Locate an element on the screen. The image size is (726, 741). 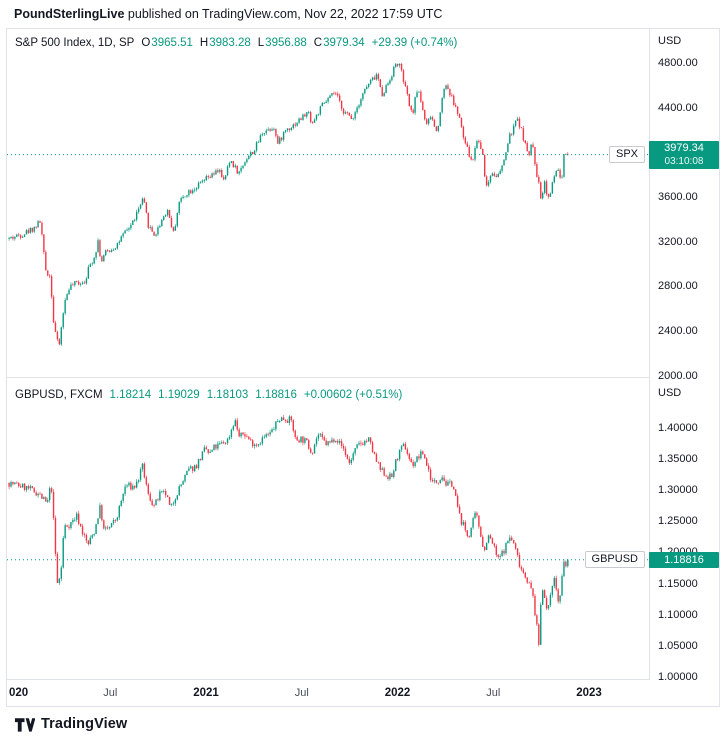
ohlc-value: 1.18816 is located at coordinates (276, 395).